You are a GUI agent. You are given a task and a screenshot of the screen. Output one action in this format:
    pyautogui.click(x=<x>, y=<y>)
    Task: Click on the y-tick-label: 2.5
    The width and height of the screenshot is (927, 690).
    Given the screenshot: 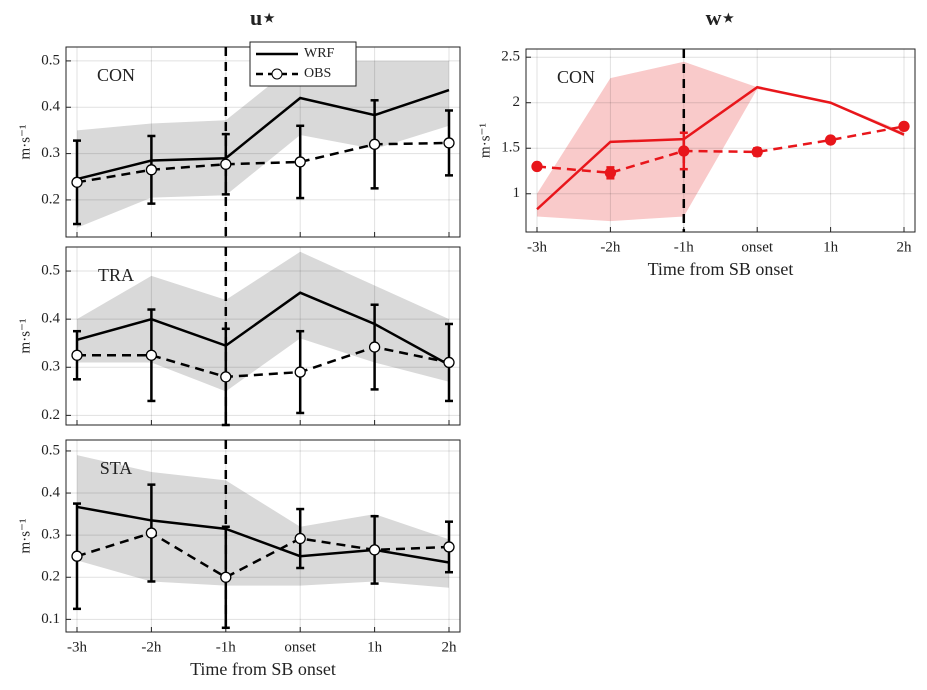 What is the action you would take?
    pyautogui.click(x=510, y=57)
    